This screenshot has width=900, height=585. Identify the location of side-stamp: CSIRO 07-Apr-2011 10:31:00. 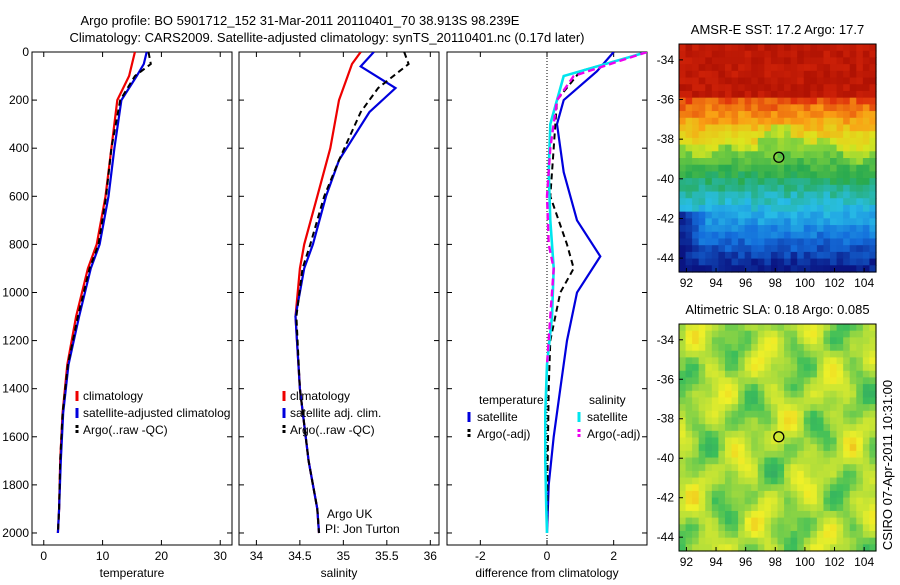
(887, 465).